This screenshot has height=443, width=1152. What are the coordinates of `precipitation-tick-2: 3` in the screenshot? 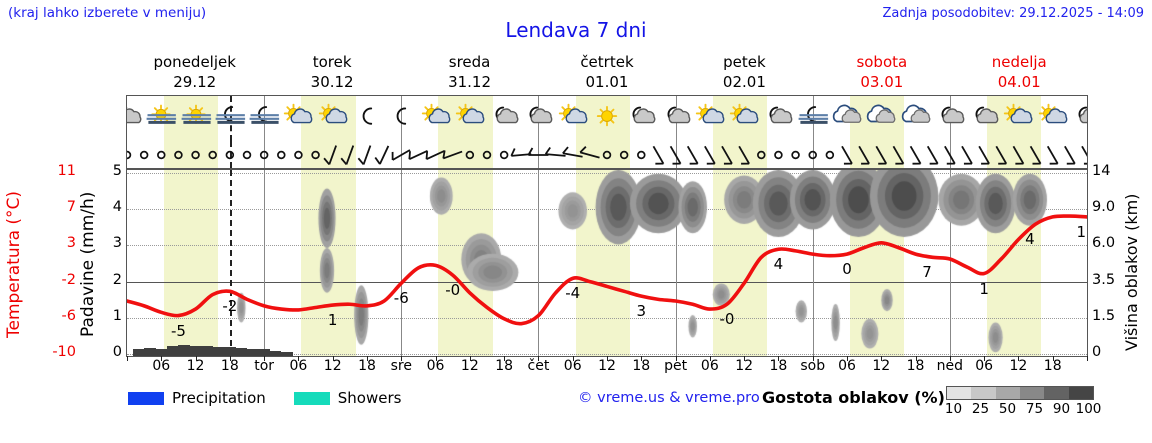 It's located at (117, 243).